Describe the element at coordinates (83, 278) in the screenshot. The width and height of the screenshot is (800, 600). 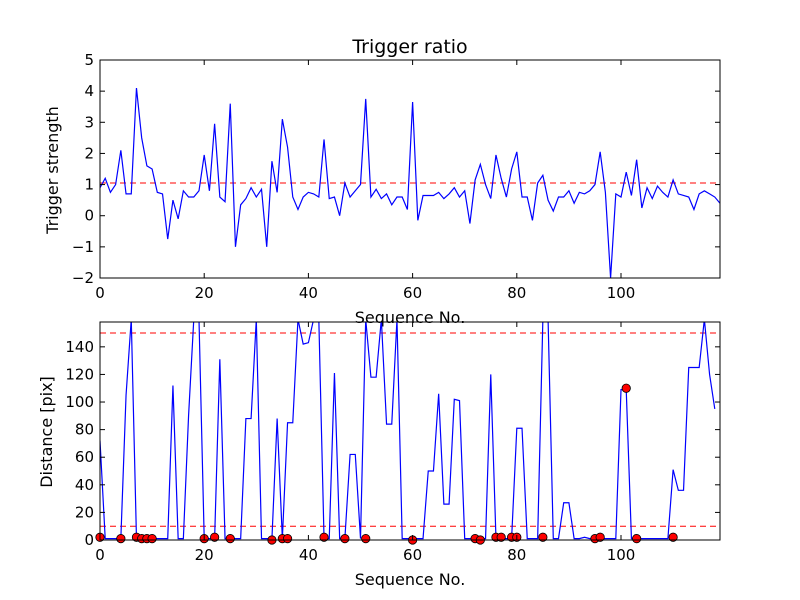
I see `y-tick-label: −2` at that location.